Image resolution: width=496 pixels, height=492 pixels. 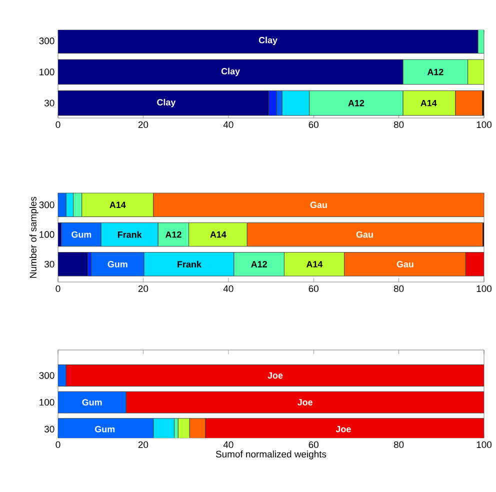 What do you see at coordinates (34, 237) in the screenshot?
I see `y-axis-title: Number of samples` at bounding box center [34, 237].